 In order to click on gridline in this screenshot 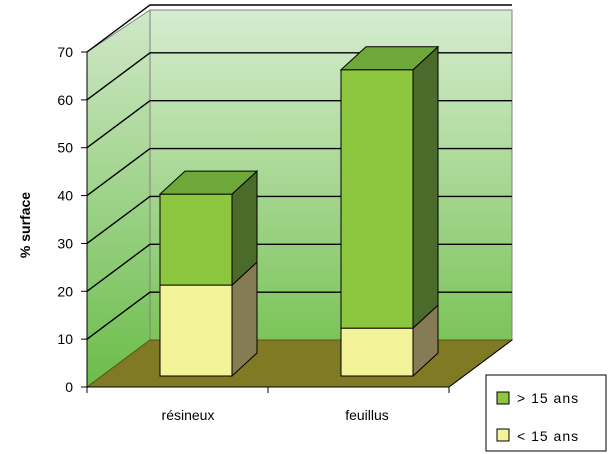, I will do `click(299, 28)`.